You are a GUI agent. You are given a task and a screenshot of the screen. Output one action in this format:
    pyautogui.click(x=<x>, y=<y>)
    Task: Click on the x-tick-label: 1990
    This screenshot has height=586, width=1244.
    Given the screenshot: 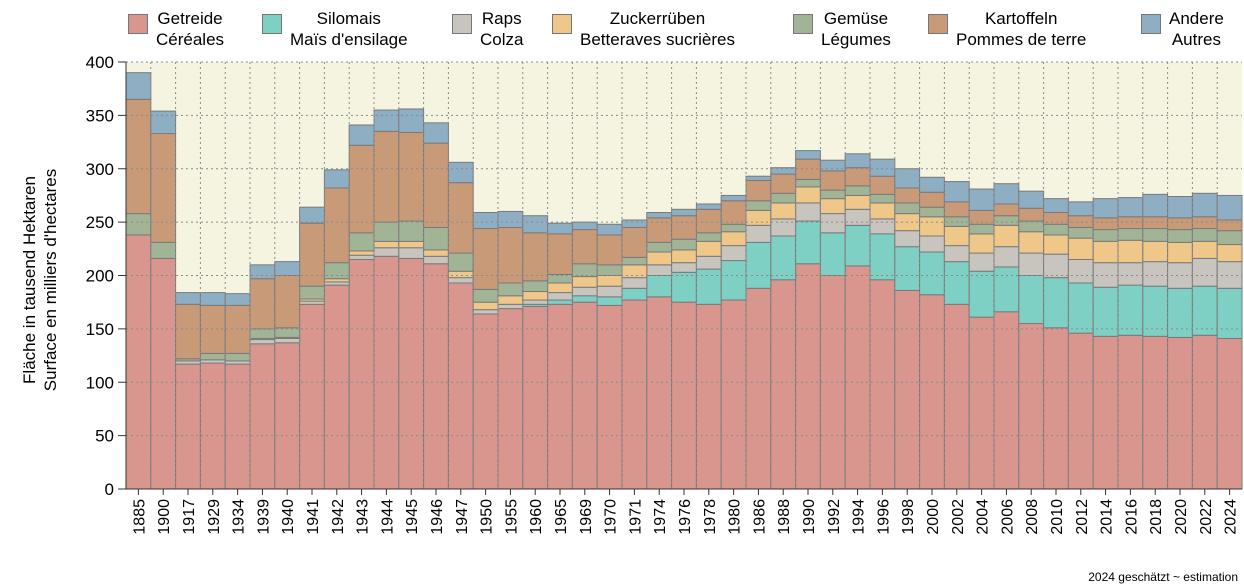 What is the action you would take?
    pyautogui.click(x=809, y=517)
    